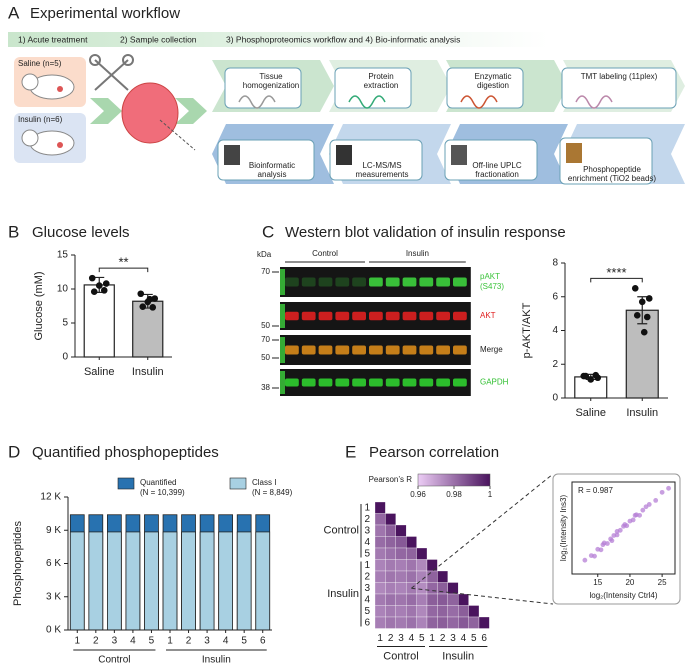  Describe the element at coordinates (264, 482) in the screenshot. I see `legend-label: Class I` at that location.